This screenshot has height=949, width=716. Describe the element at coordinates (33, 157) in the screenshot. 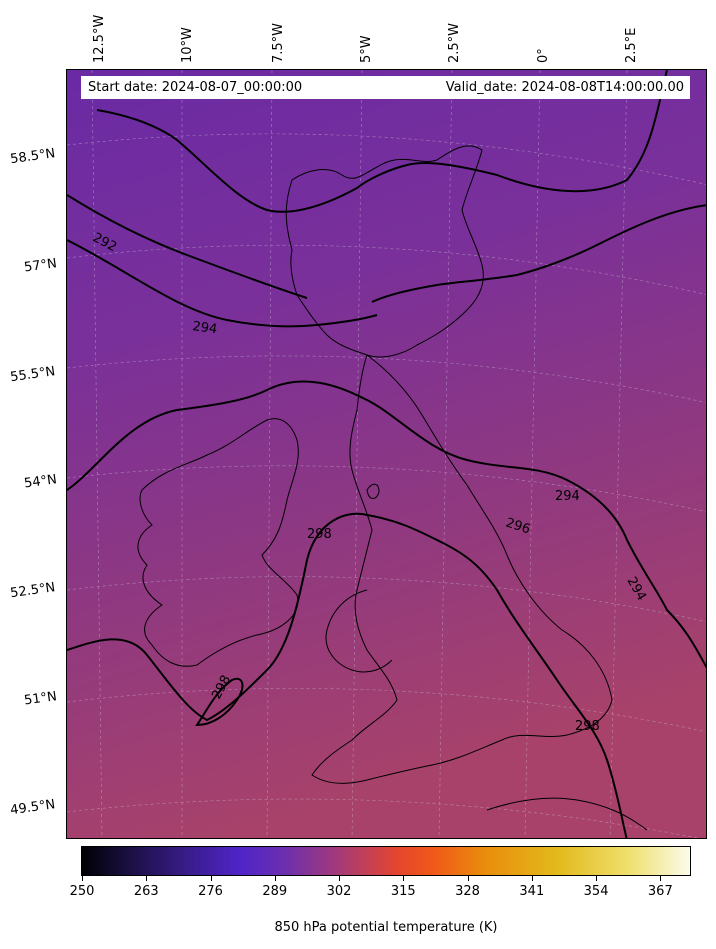

I see `lat-tick-58.5N: 58.5°N` at that location.